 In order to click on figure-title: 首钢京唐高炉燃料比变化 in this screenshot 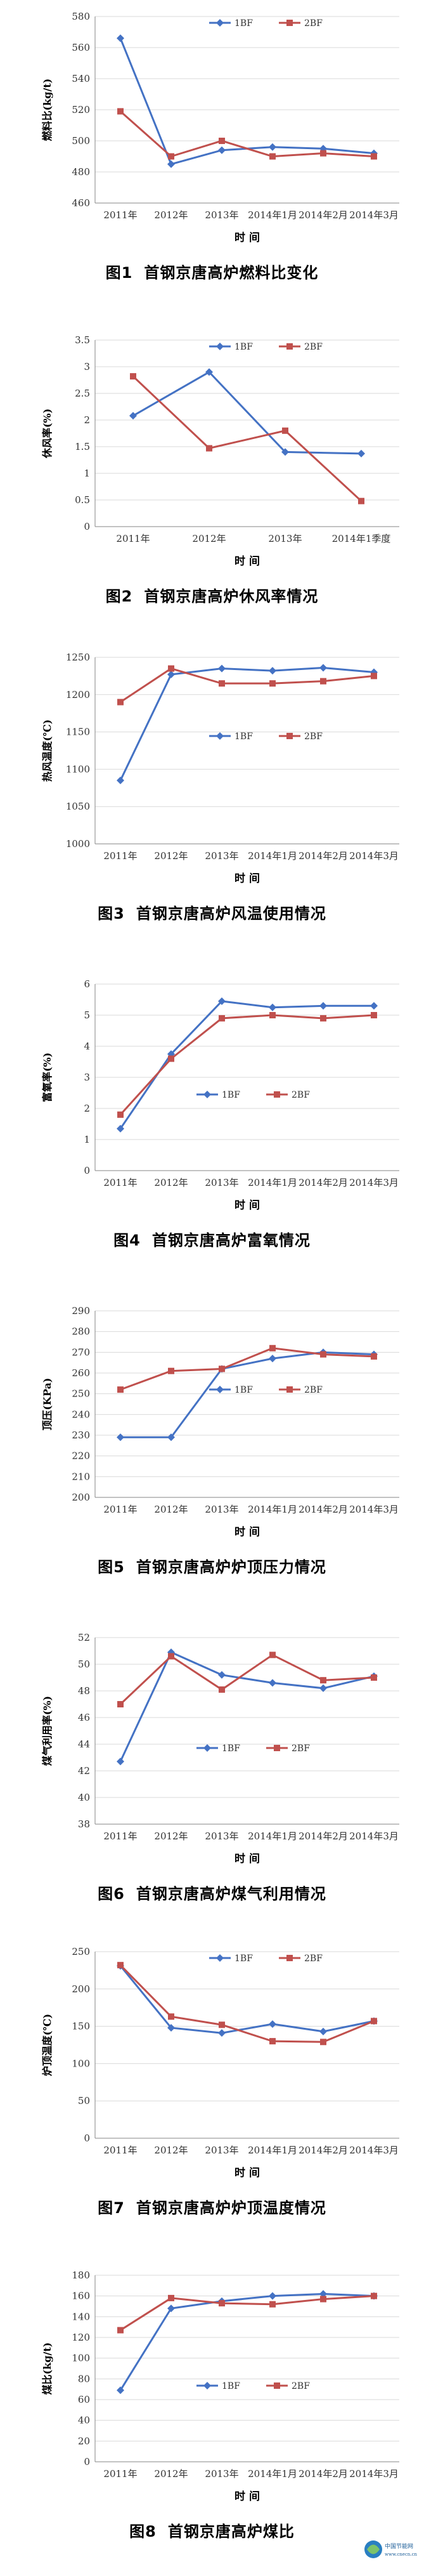, I will do `click(231, 273)`.